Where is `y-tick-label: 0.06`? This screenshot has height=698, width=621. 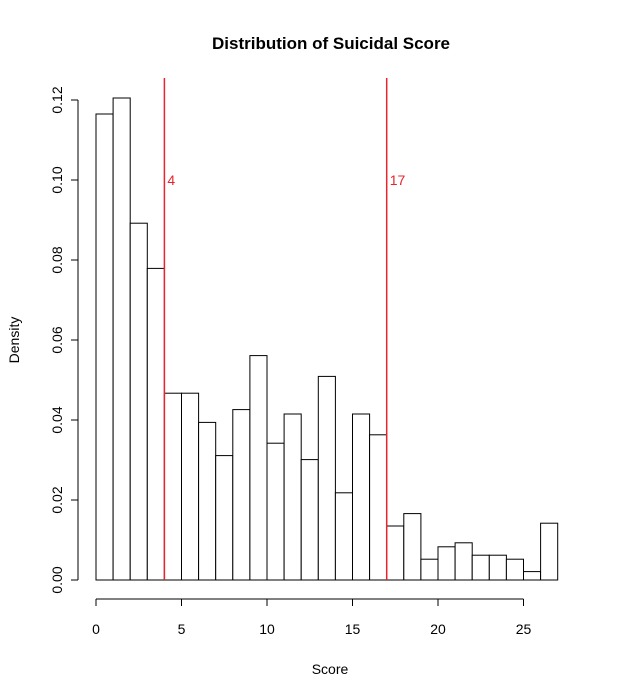 y-tick-label: 0.06 is located at coordinates (57, 339).